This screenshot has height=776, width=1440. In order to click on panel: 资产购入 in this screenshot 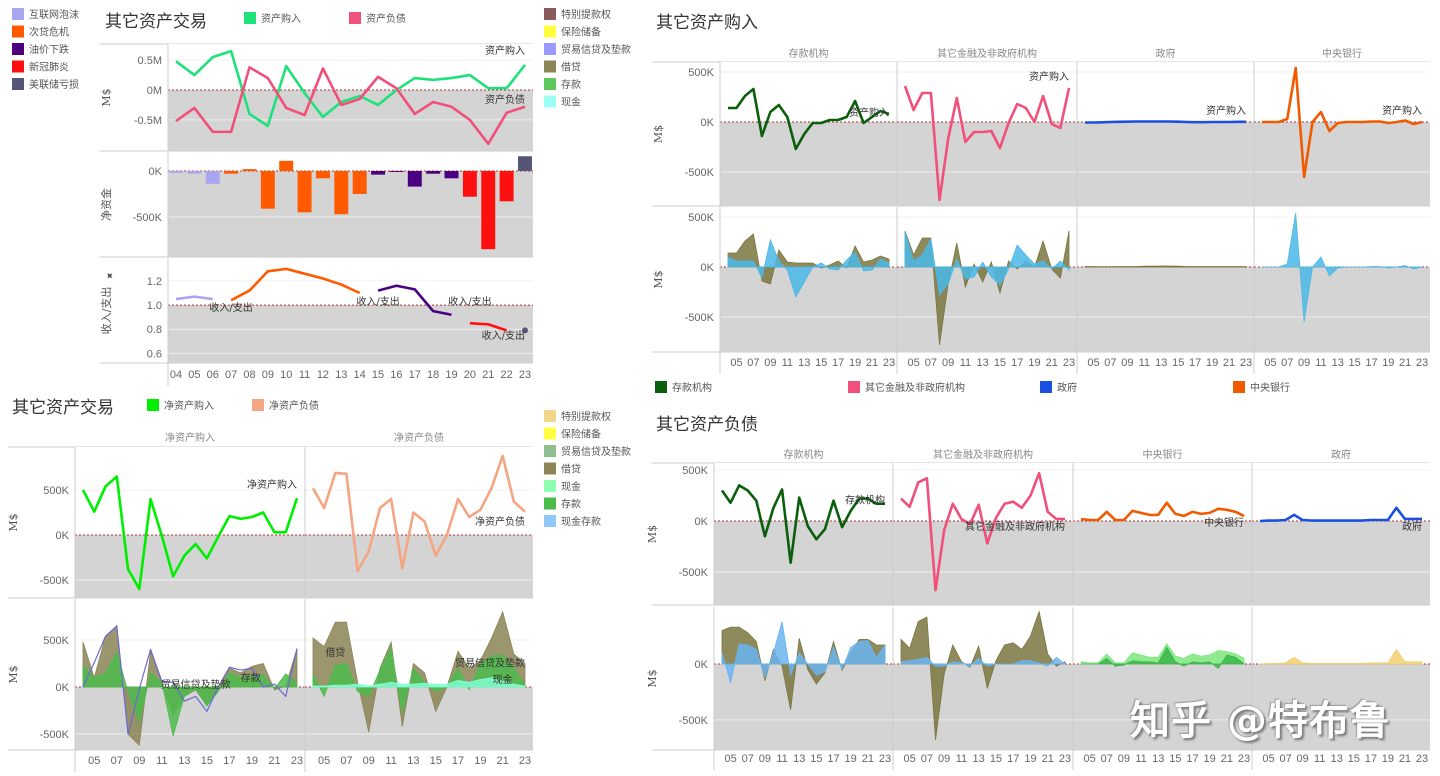, I will do `click(808, 134)`.